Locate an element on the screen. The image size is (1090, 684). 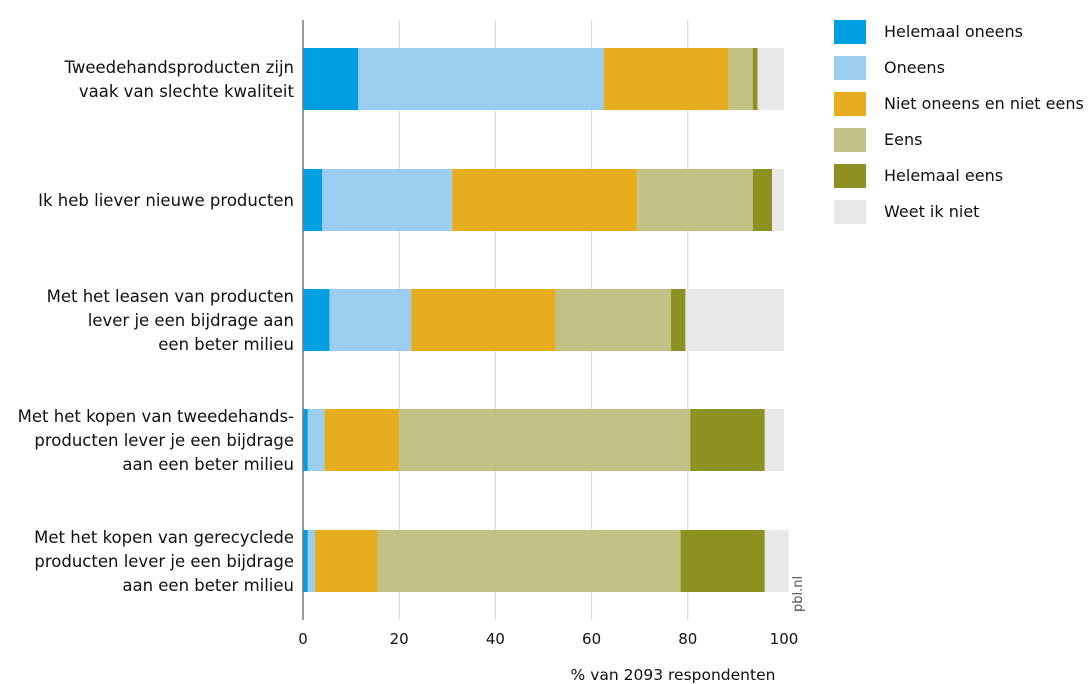
bar-segment-row2-weet-ik-niet is located at coordinates (777, 200).